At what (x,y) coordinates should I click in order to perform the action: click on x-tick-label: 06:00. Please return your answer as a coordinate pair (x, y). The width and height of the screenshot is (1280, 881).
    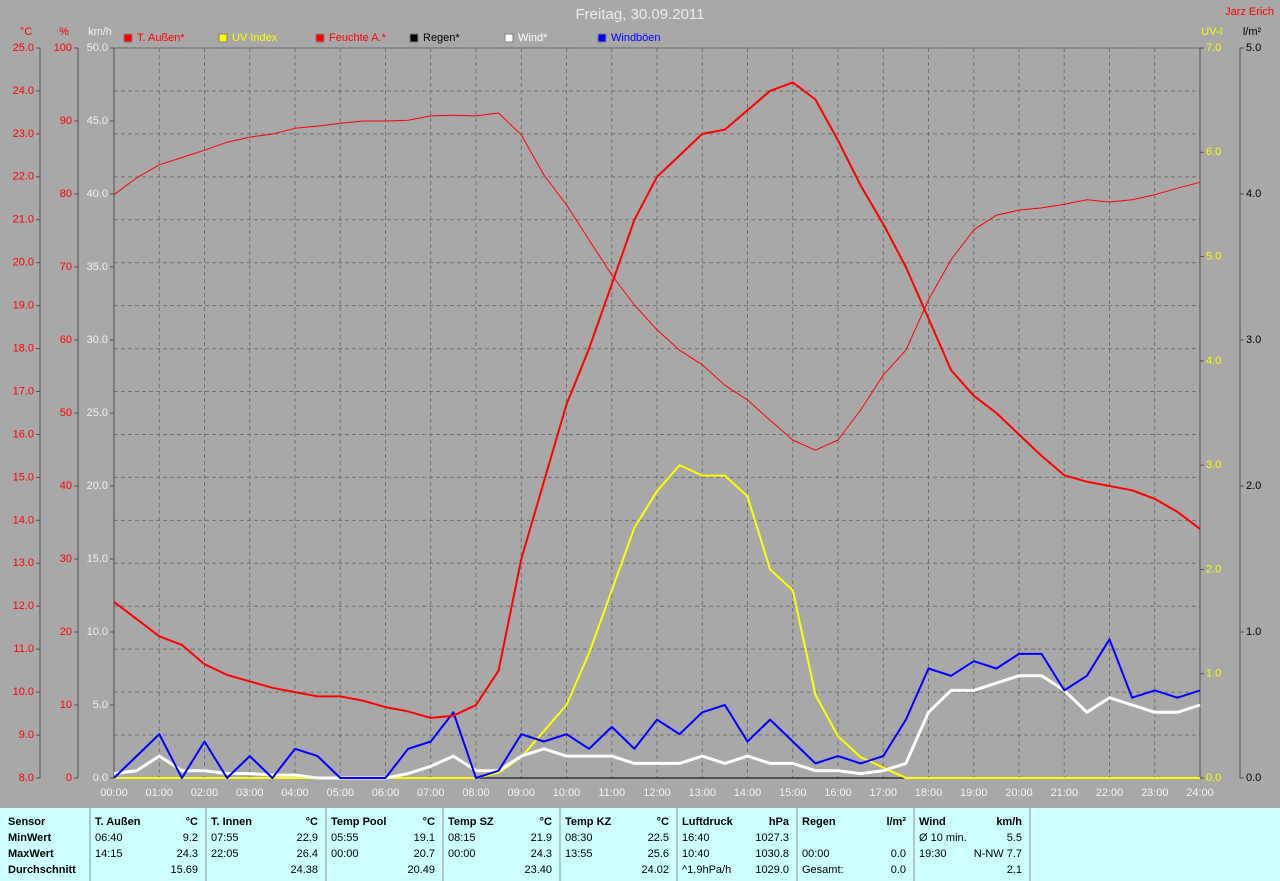
    Looking at the image, I should click on (386, 793).